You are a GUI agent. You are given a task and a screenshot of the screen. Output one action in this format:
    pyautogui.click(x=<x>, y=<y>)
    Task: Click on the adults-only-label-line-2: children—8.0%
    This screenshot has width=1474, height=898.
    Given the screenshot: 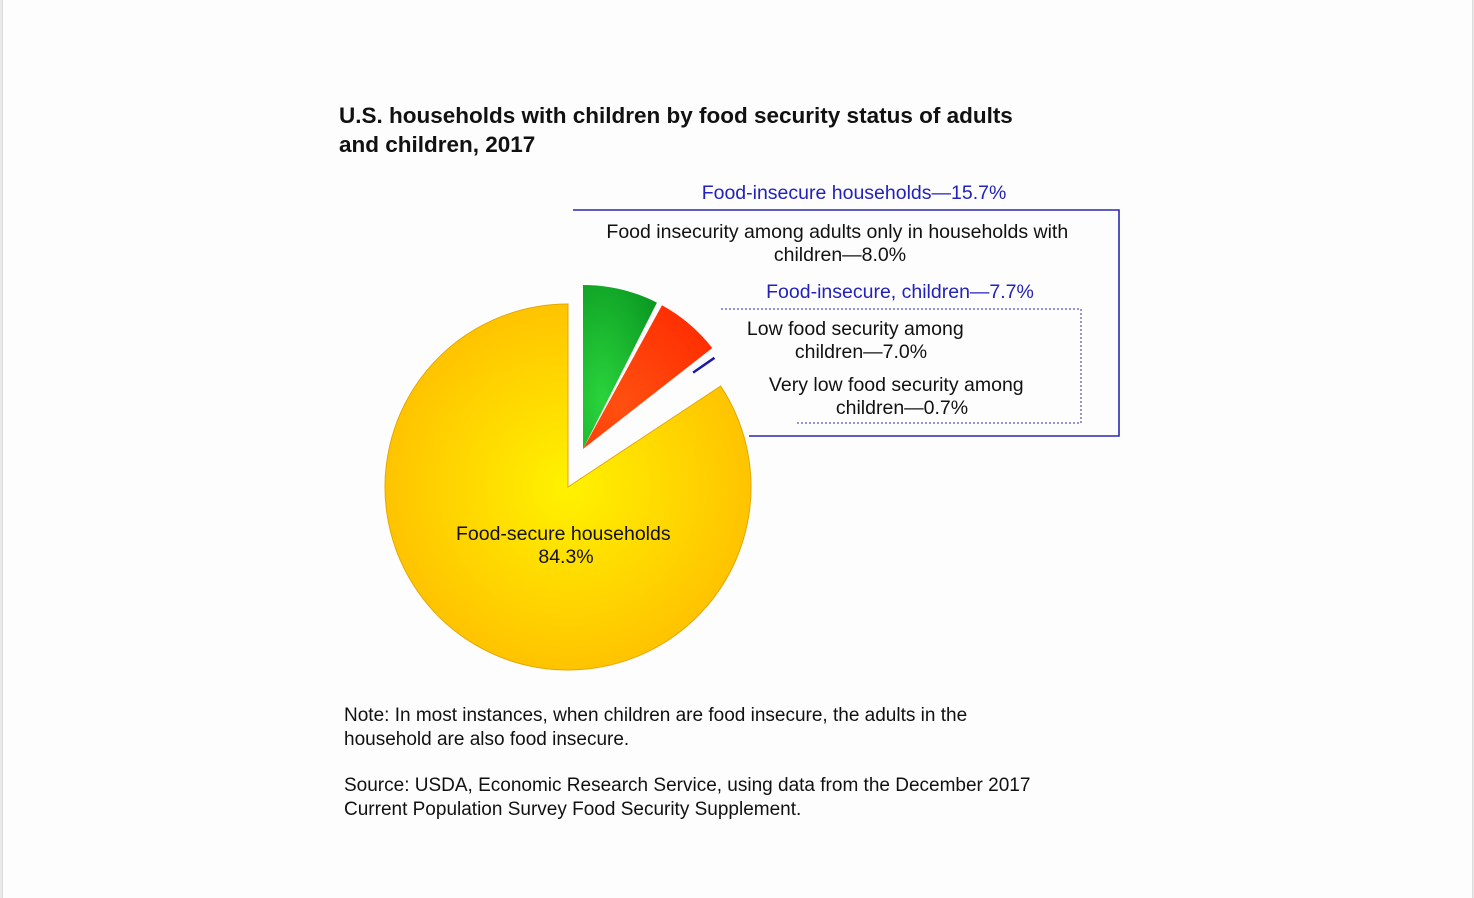 What is the action you would take?
    pyautogui.click(x=840, y=255)
    